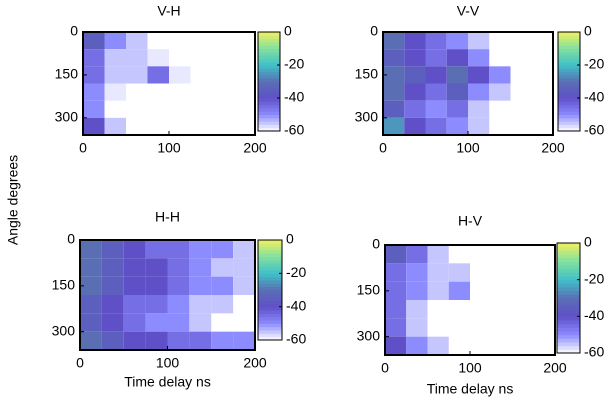 The image size is (612, 402). What do you see at coordinates (569, 81) in the screenshot?
I see `colorbar-frame` at bounding box center [569, 81].